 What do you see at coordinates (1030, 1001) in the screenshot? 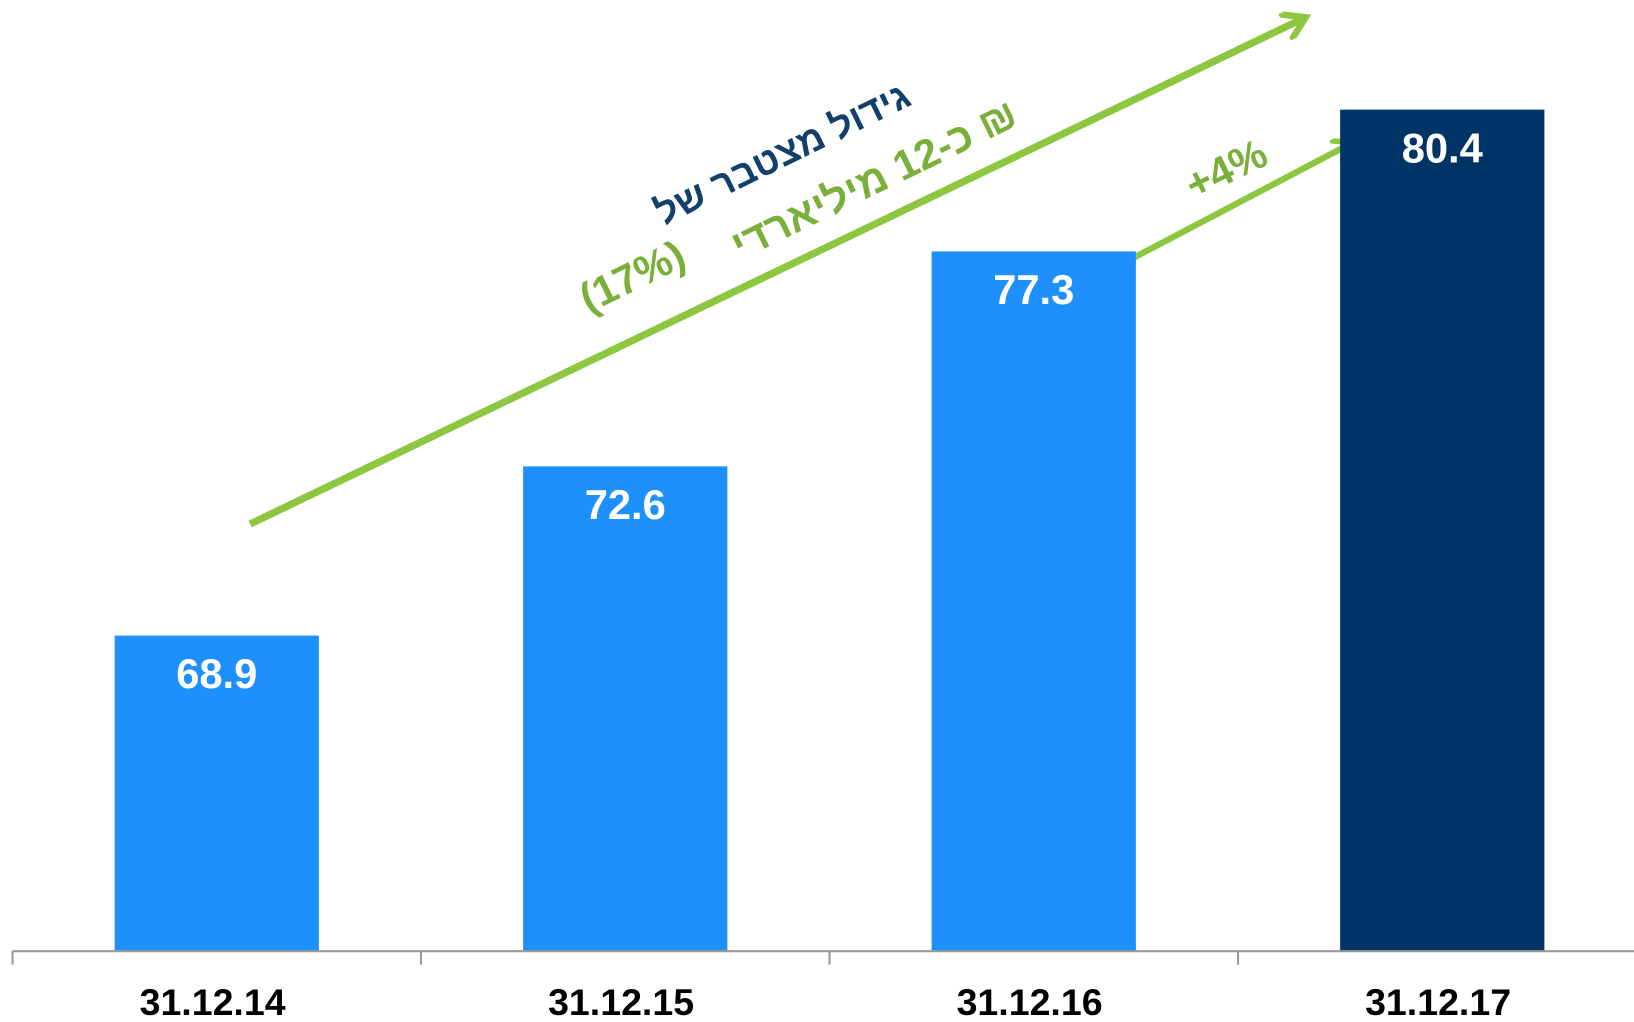
I see `x-tick-label: 31.12.16` at bounding box center [1030, 1001].